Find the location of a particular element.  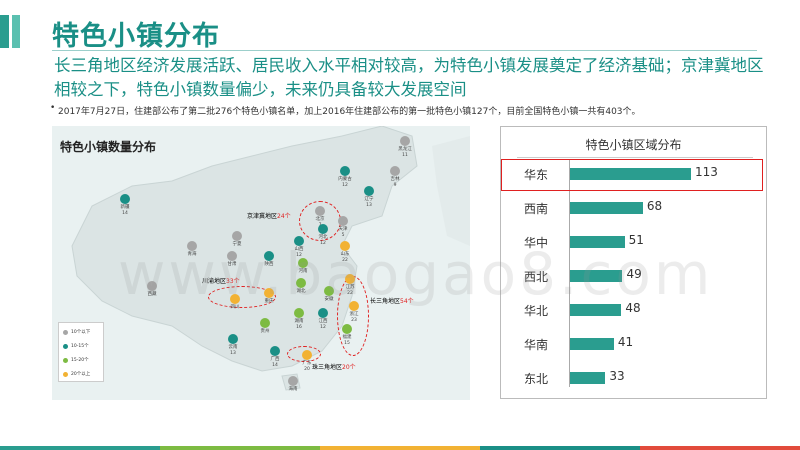

province-label: 内蒙古 12 is located at coordinates (345, 182).